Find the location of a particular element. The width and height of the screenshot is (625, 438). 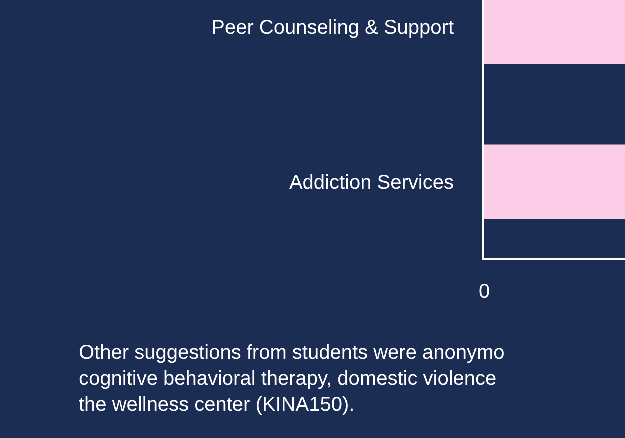

text: 0 is located at coordinates (484, 292).